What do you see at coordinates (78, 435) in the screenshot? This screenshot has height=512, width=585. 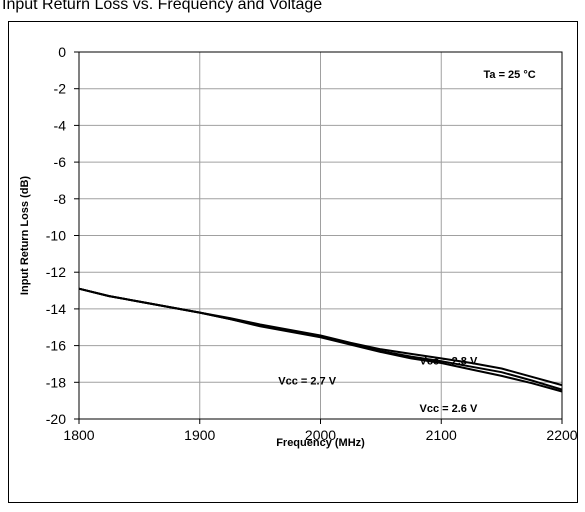 I see `x-tick-label: 1800` at bounding box center [78, 435].